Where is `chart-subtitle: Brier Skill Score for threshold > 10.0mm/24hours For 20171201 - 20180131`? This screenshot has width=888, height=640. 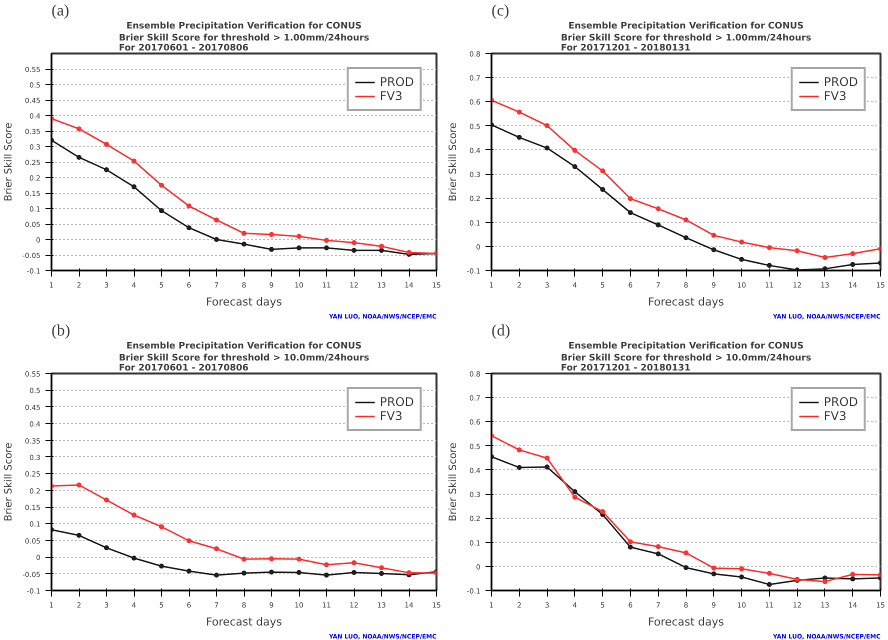
chart-subtitle: Brier Skill Score for threshold > 10.0mm/24hours For 20171201 - 20180131 is located at coordinates (686, 364).